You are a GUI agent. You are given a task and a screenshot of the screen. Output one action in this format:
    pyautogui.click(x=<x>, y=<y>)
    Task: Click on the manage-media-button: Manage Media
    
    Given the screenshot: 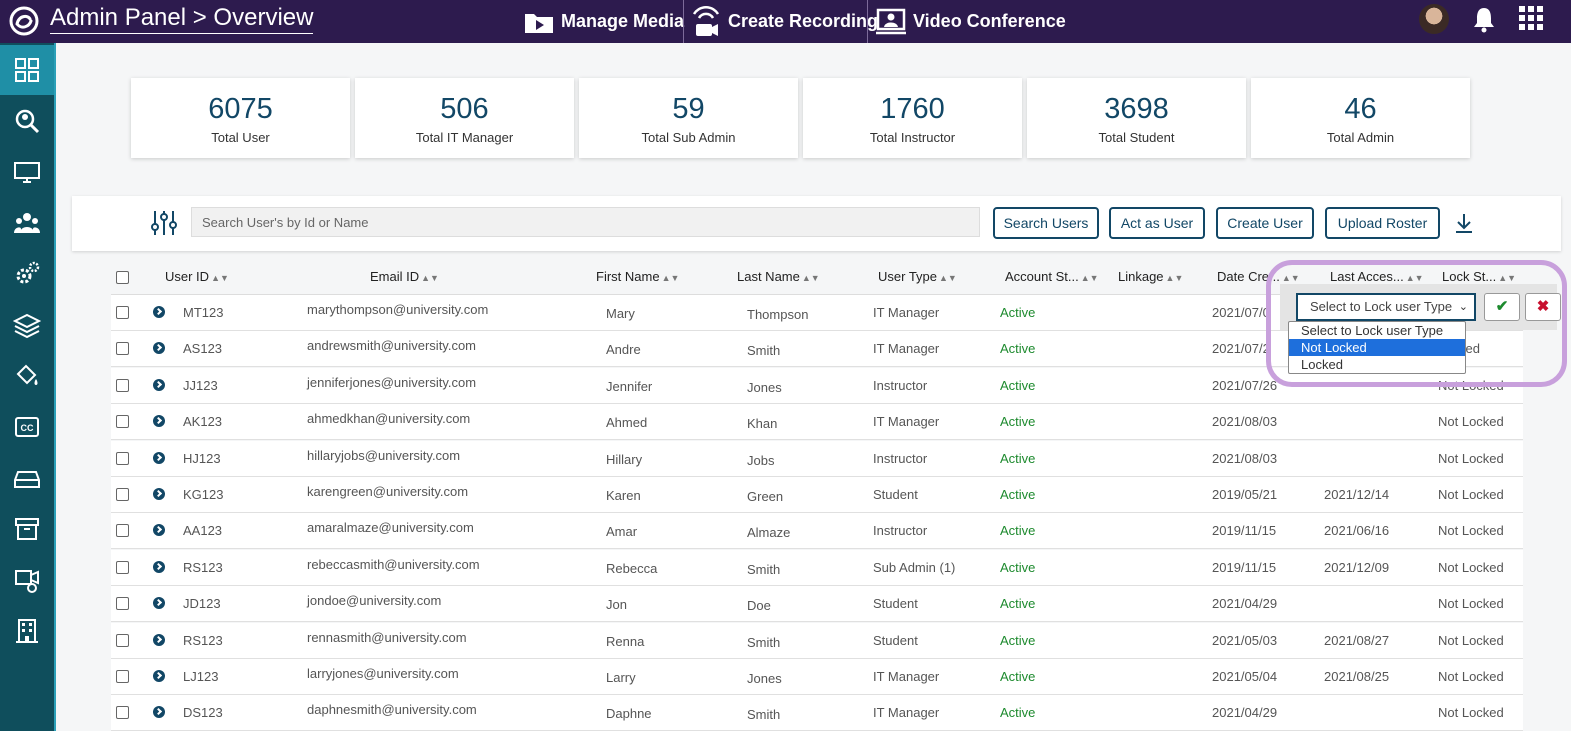 What is the action you would take?
    pyautogui.click(x=603, y=21)
    